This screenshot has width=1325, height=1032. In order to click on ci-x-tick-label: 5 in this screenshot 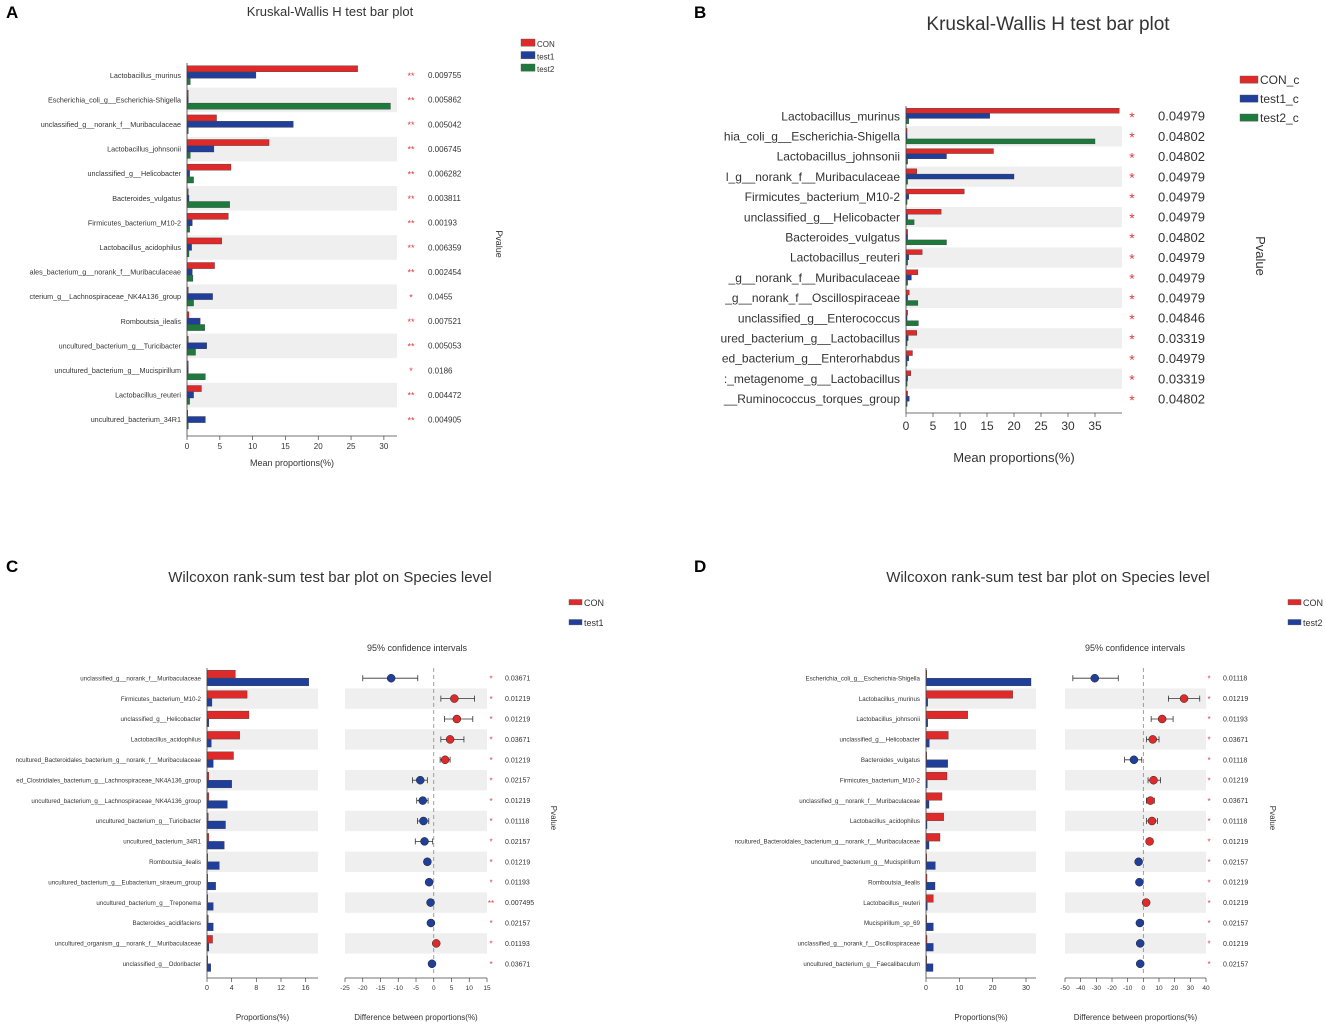, I will do `click(452, 988)`.